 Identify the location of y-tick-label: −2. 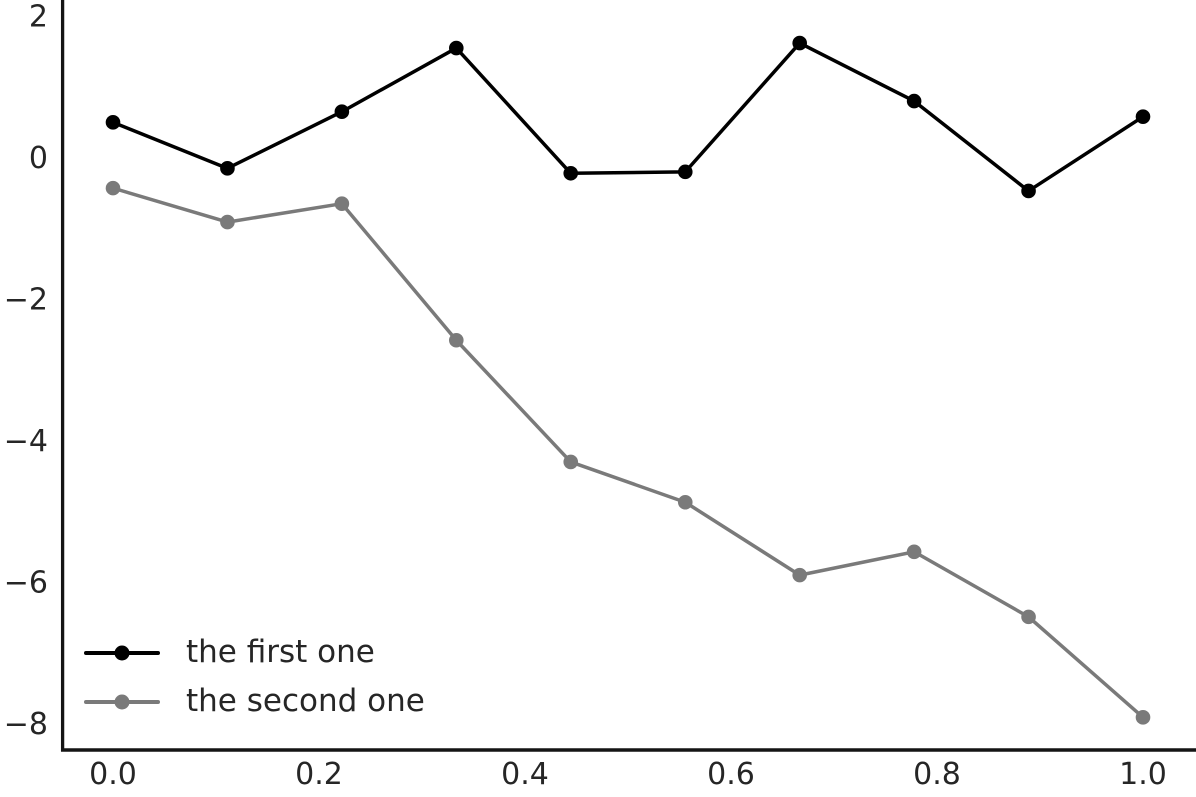
(26, 300).